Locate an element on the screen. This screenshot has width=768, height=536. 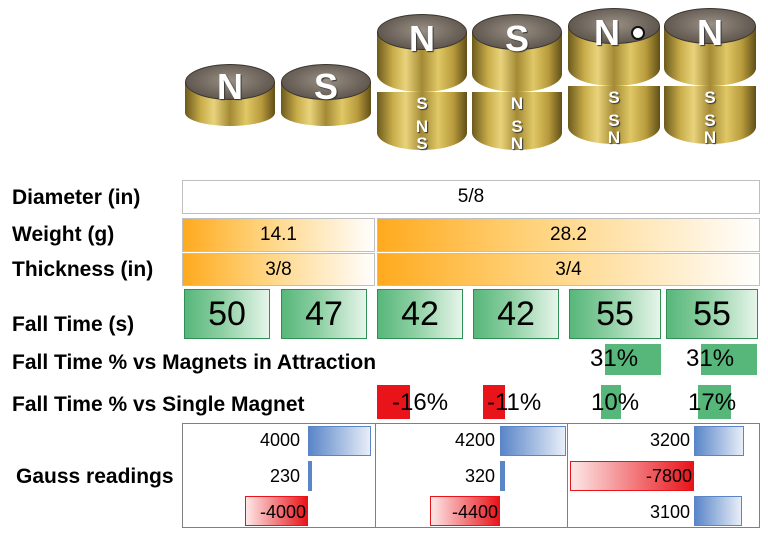
thickness-single-value: 3/8 is located at coordinates (278, 269).